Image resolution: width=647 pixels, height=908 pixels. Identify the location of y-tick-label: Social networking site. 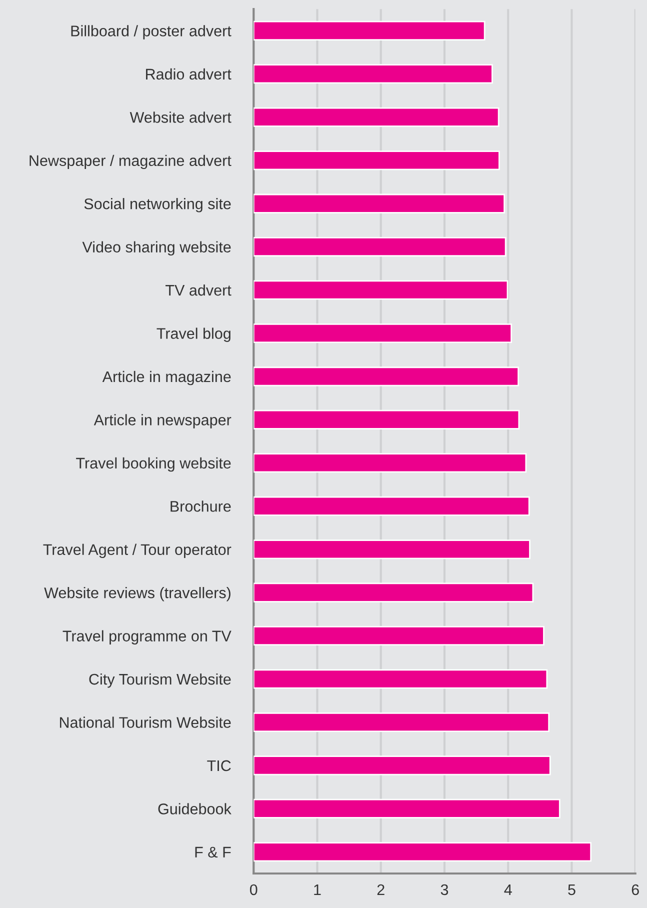
(157, 205).